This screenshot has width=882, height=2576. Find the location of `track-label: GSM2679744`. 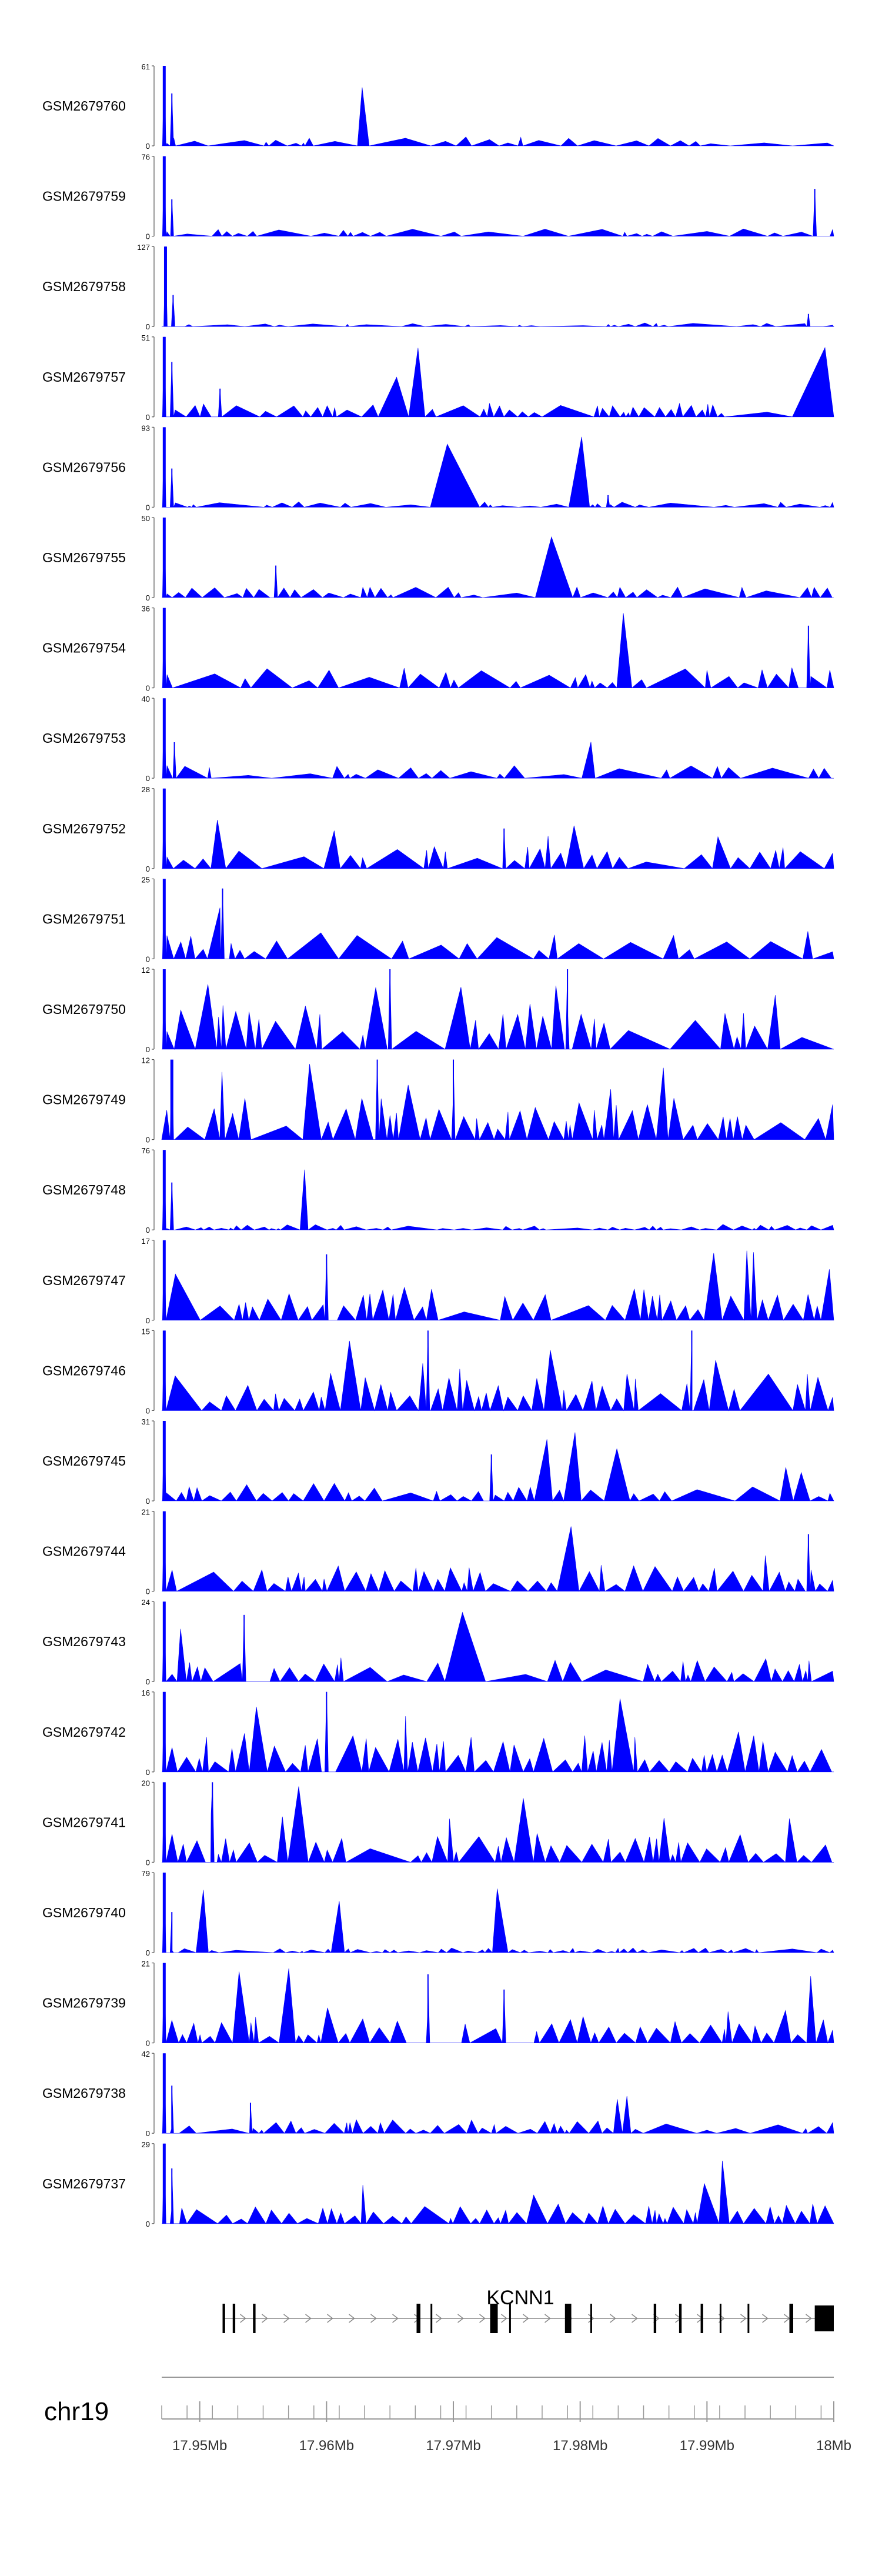

track-label: GSM2679744 is located at coordinates (84, 1551).